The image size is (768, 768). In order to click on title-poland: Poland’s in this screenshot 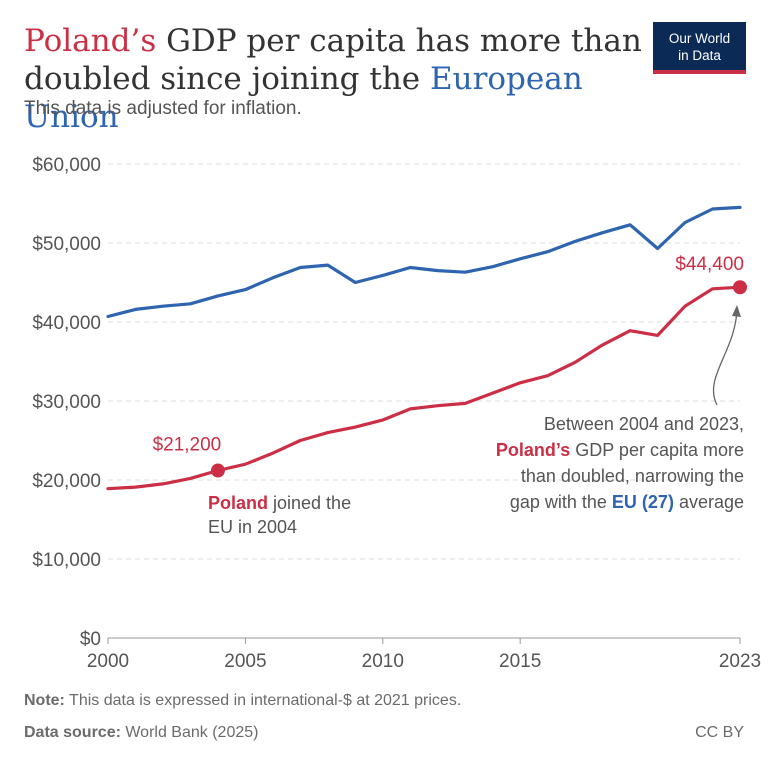, I will do `click(90, 41)`.